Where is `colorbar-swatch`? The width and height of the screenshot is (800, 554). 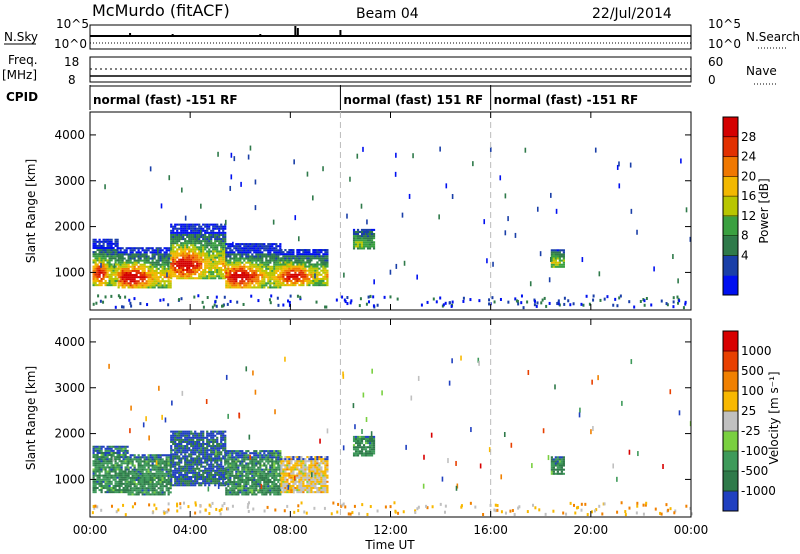 colorbar-swatch is located at coordinates (730, 127).